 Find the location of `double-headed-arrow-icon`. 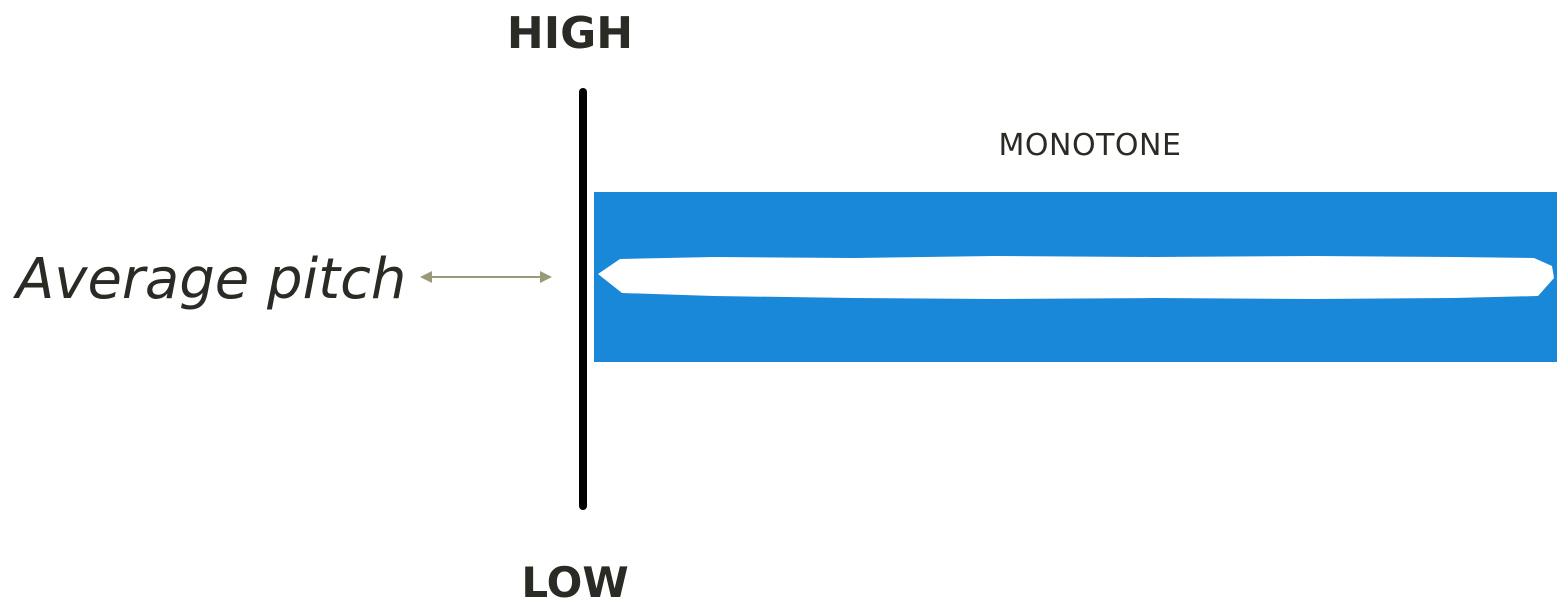

double-headed-arrow-icon is located at coordinates (486, 277).